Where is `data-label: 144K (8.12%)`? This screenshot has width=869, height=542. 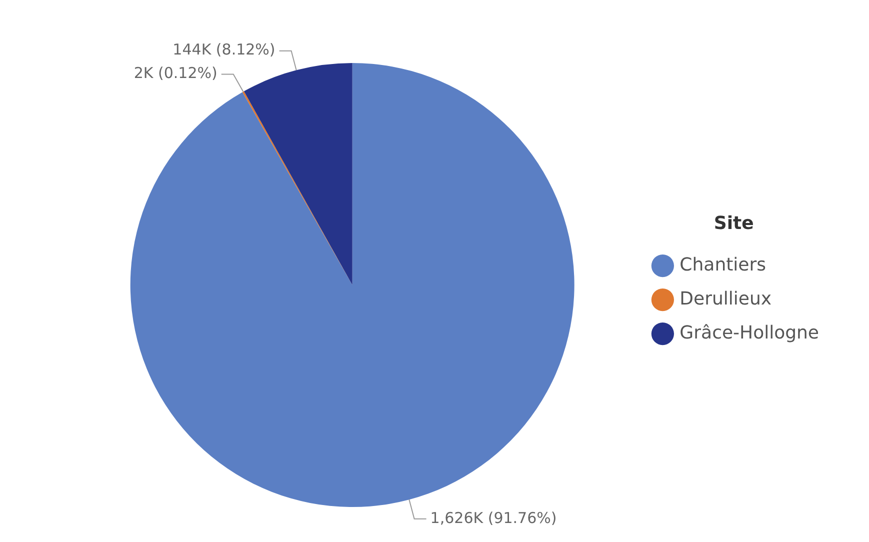 data-label: 144K (8.12%) is located at coordinates (224, 49).